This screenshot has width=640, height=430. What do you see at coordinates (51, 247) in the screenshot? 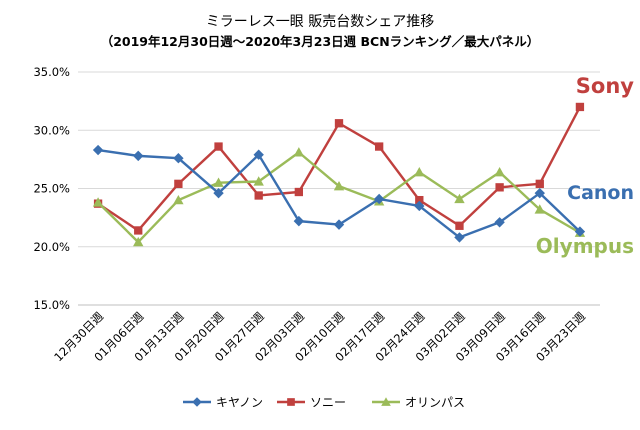
I see `y-tick-label: 20.0%` at bounding box center [51, 247].